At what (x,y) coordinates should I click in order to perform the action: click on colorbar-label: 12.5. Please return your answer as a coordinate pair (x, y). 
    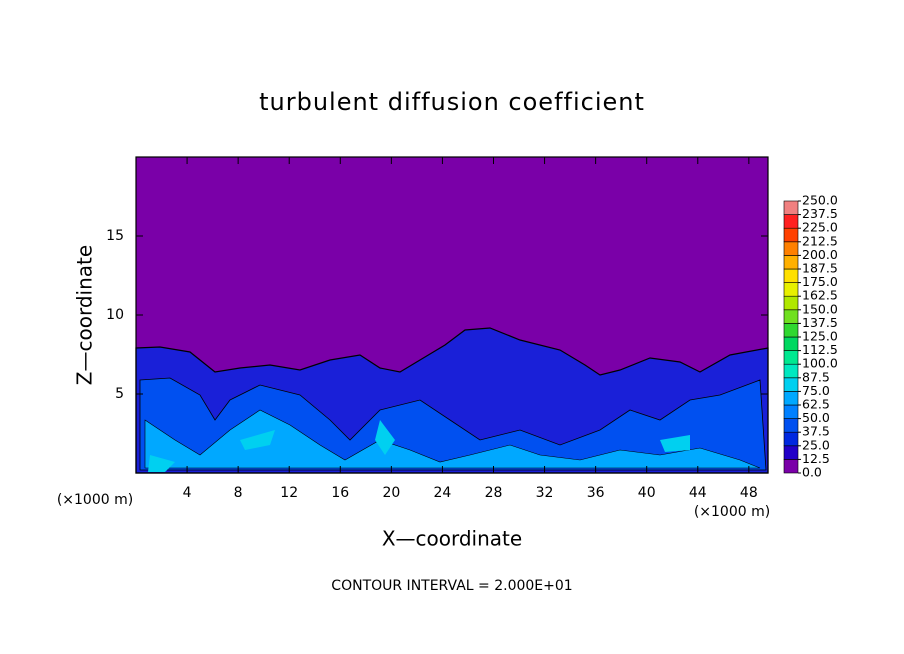
    Looking at the image, I should click on (816, 458).